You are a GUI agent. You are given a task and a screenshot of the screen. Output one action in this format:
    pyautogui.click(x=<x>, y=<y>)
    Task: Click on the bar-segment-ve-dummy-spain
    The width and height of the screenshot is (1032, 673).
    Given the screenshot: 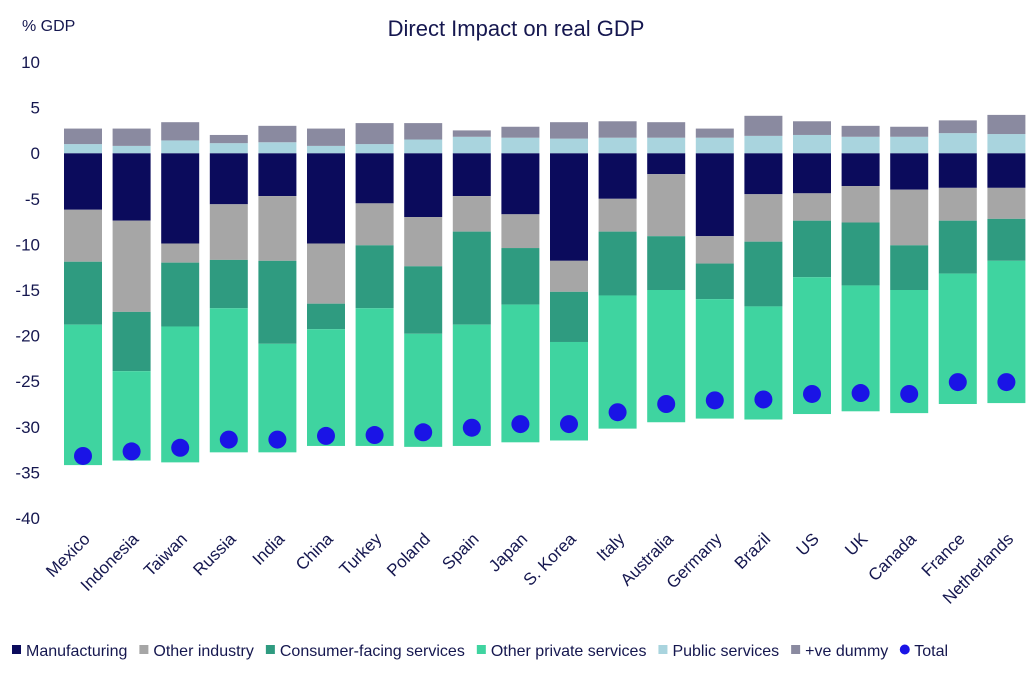 What is the action you would take?
    pyautogui.click(x=471, y=133)
    